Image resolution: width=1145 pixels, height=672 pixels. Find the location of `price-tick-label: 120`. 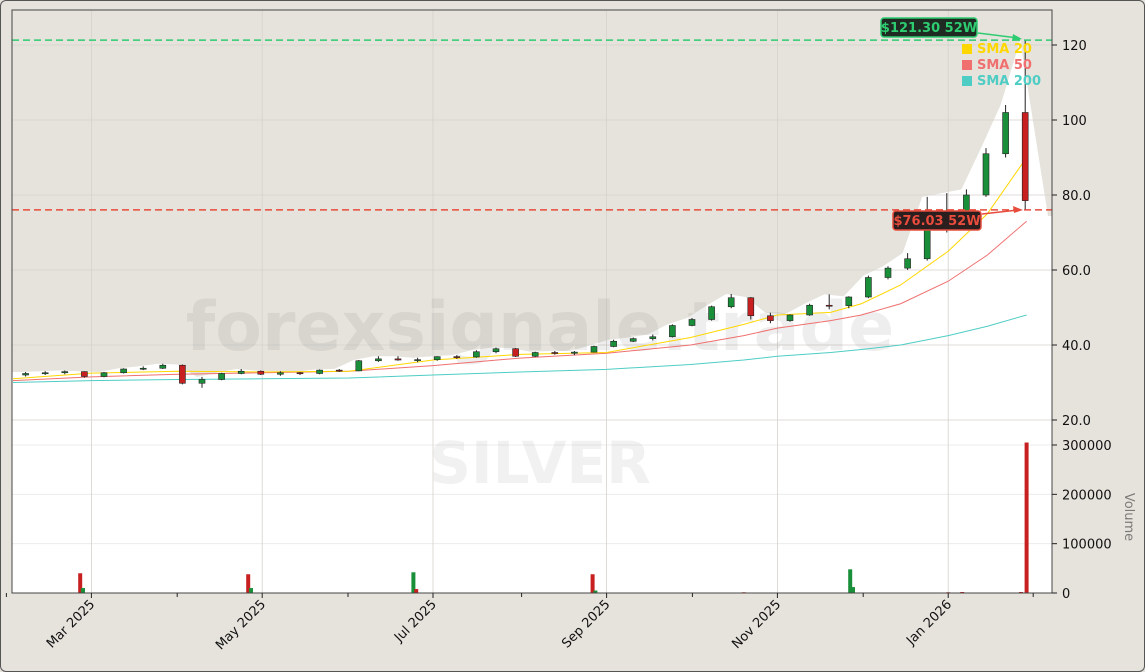

price-tick-label: 120 is located at coordinates (1074, 46).